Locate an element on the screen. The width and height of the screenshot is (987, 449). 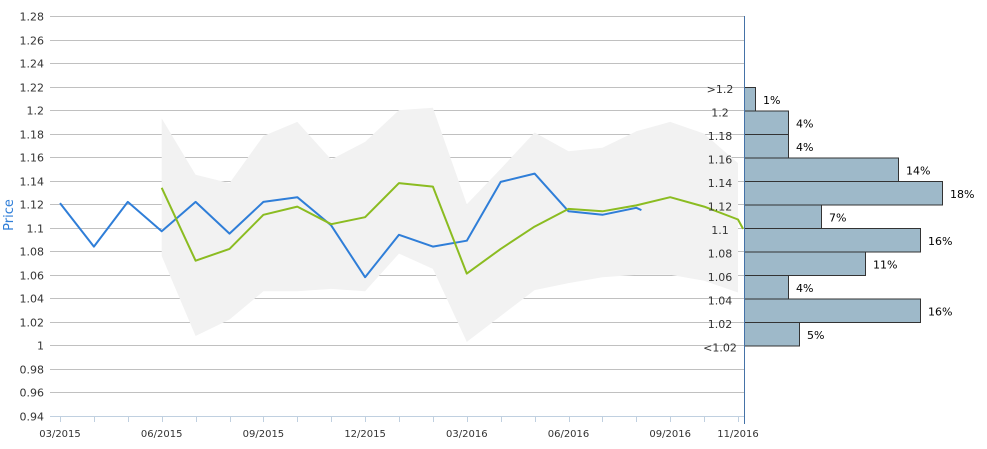
histogram-bin-label: >1.2 is located at coordinates (720, 89).